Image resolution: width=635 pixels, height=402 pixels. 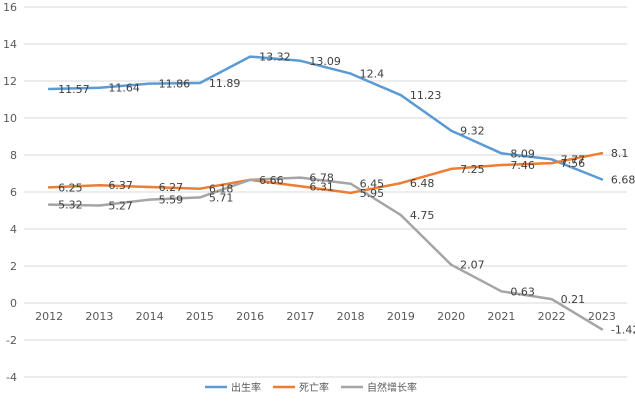 What do you see at coordinates (522, 165) in the screenshot?
I see `data-label-s1-9: 7.46` at bounding box center [522, 165].